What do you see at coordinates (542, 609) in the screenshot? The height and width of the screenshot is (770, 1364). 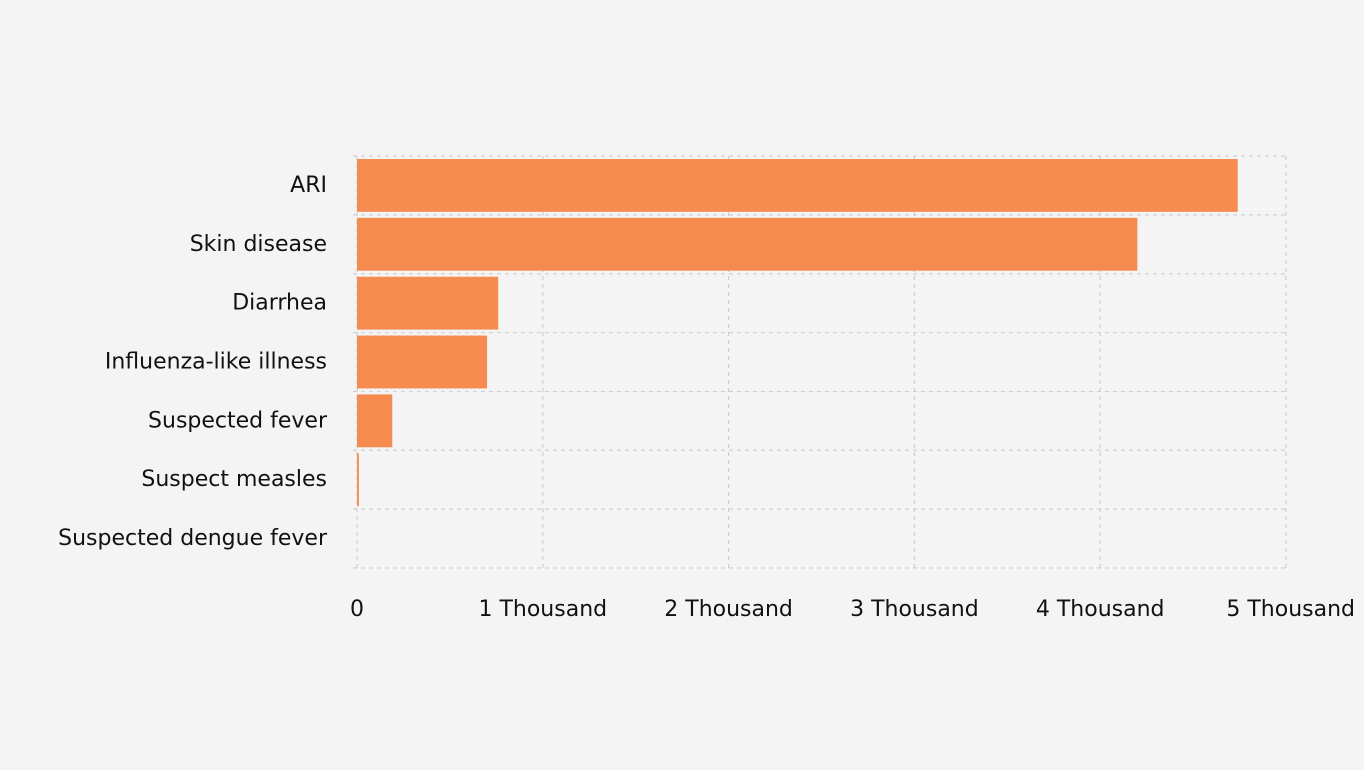 I see `x-tick-label: 1 Thousand` at bounding box center [542, 609].